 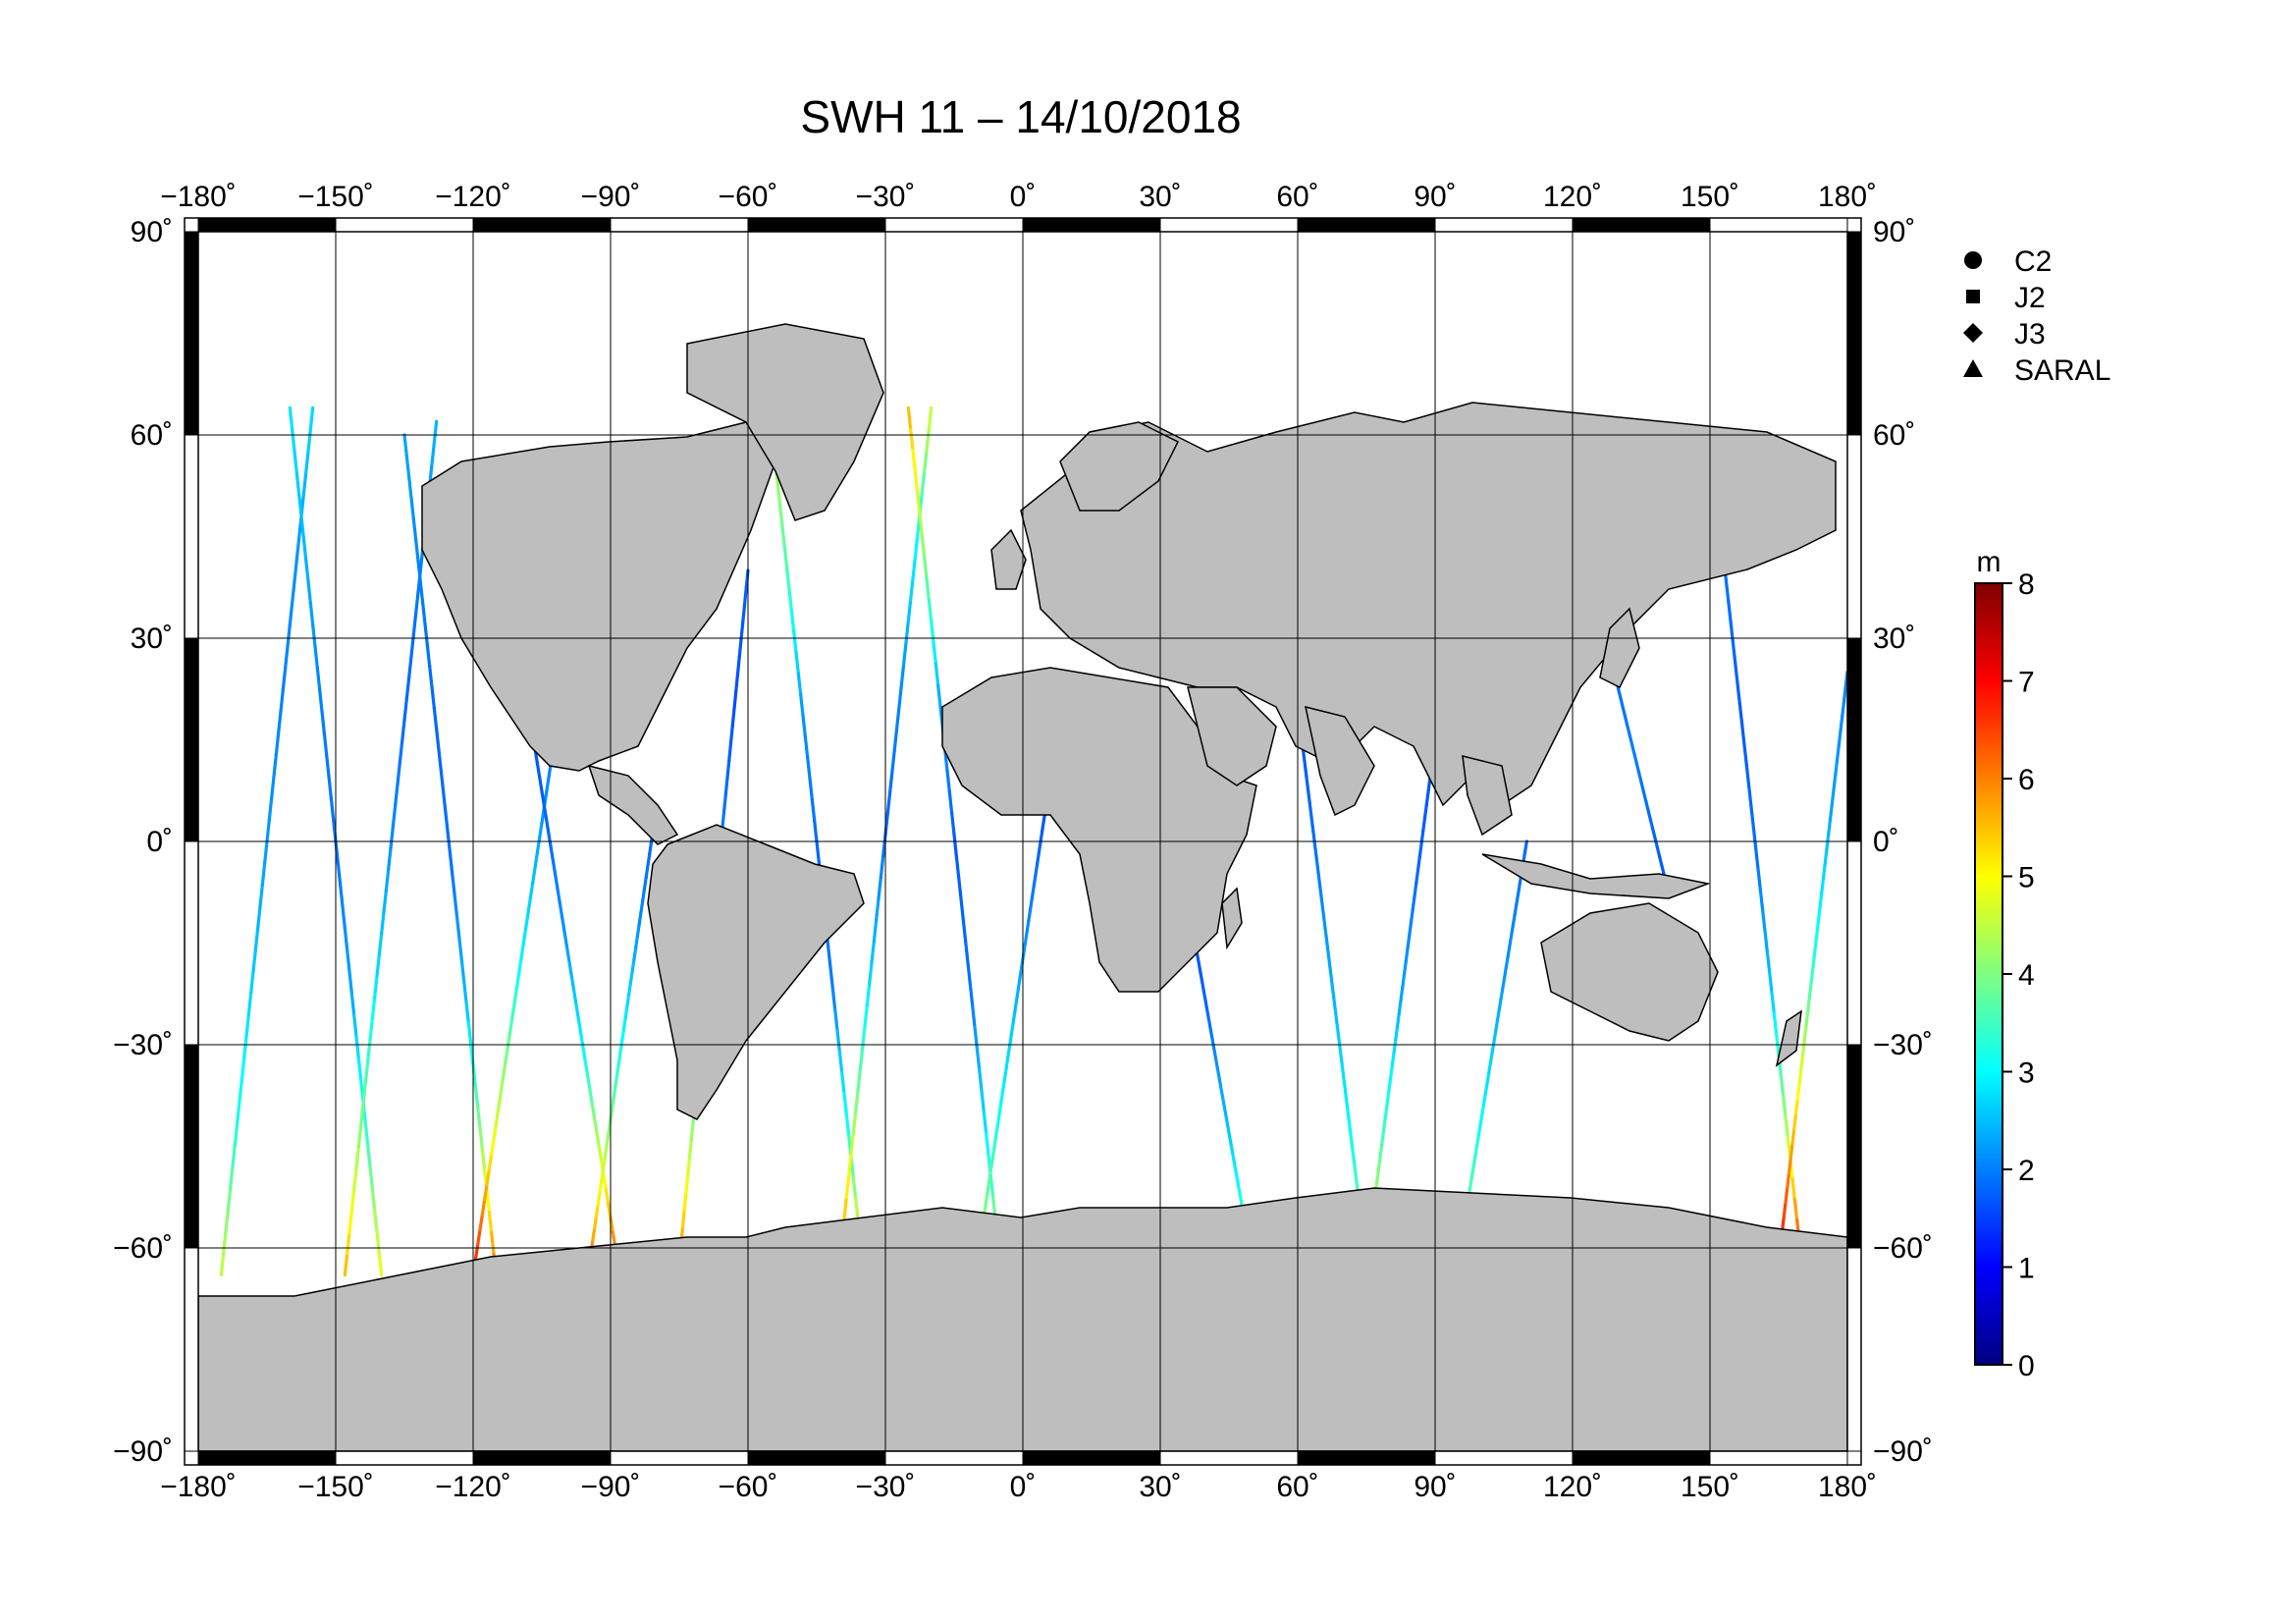 I want to click on lon-tick-label-bottom: −150˚, so click(x=335, y=1487).